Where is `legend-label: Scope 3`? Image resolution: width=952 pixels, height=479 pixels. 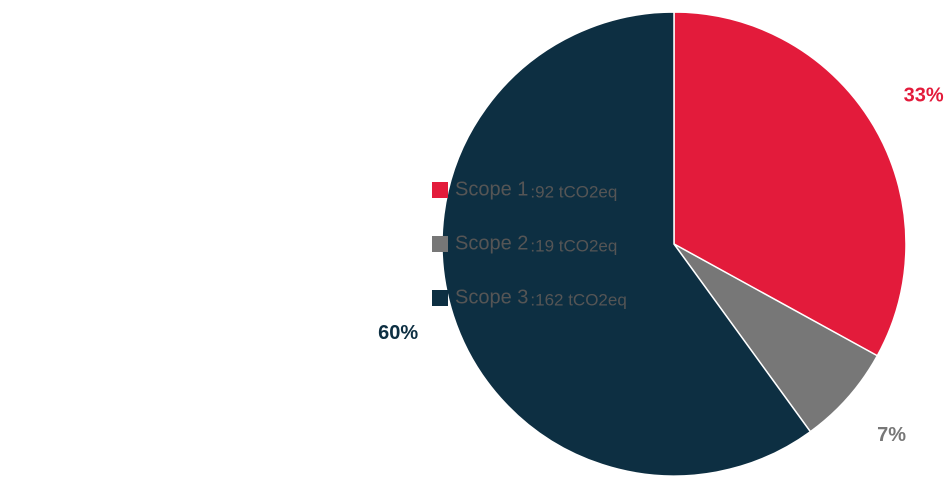
legend-label: Scope 3 is located at coordinates (491, 297).